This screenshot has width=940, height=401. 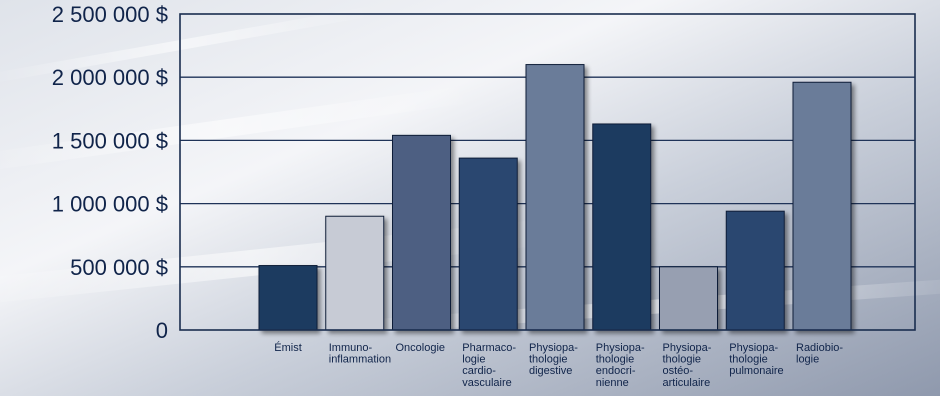 I want to click on x-tick-label: nienne, so click(x=612, y=383).